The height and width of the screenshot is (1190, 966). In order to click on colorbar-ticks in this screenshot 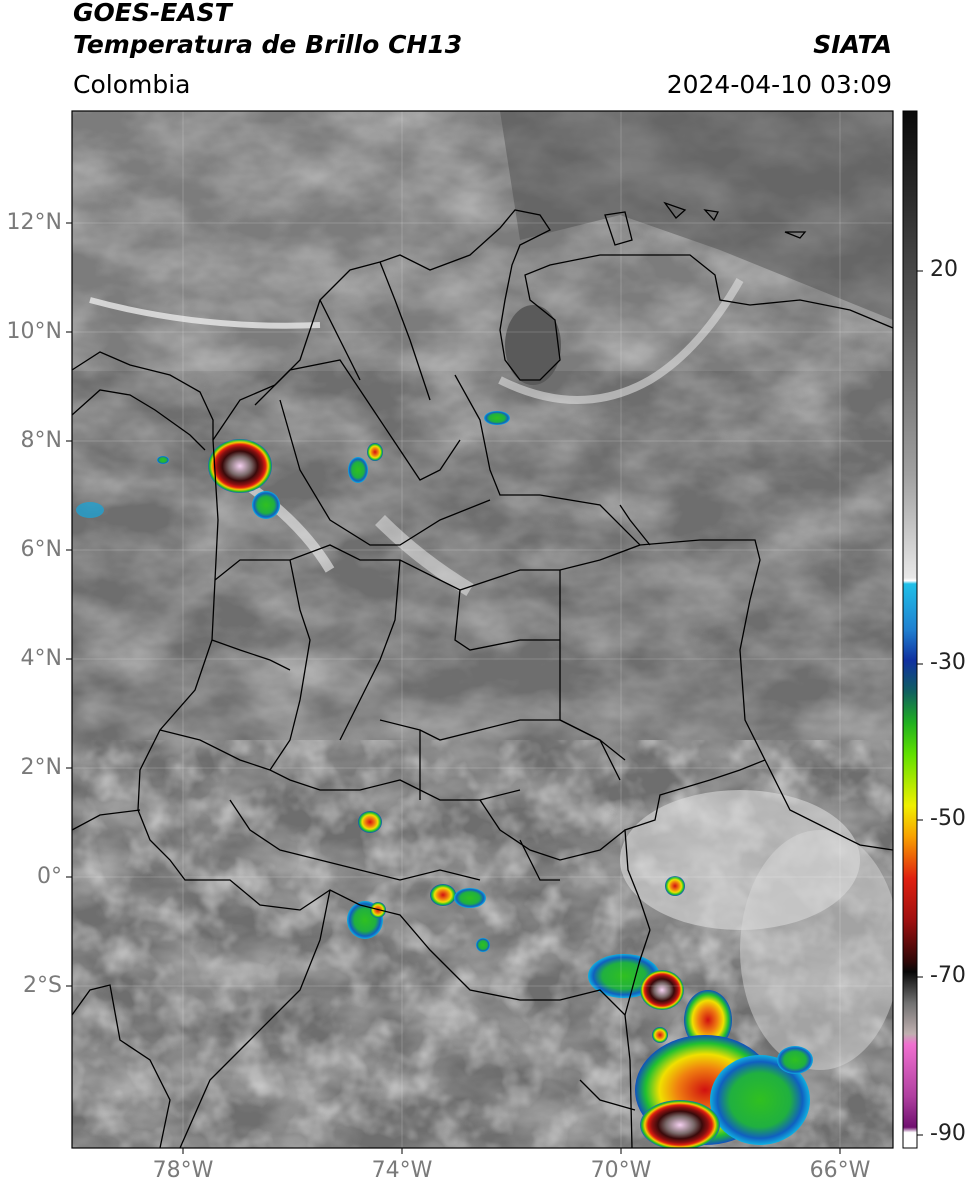, I will do `click(920, 703)`.